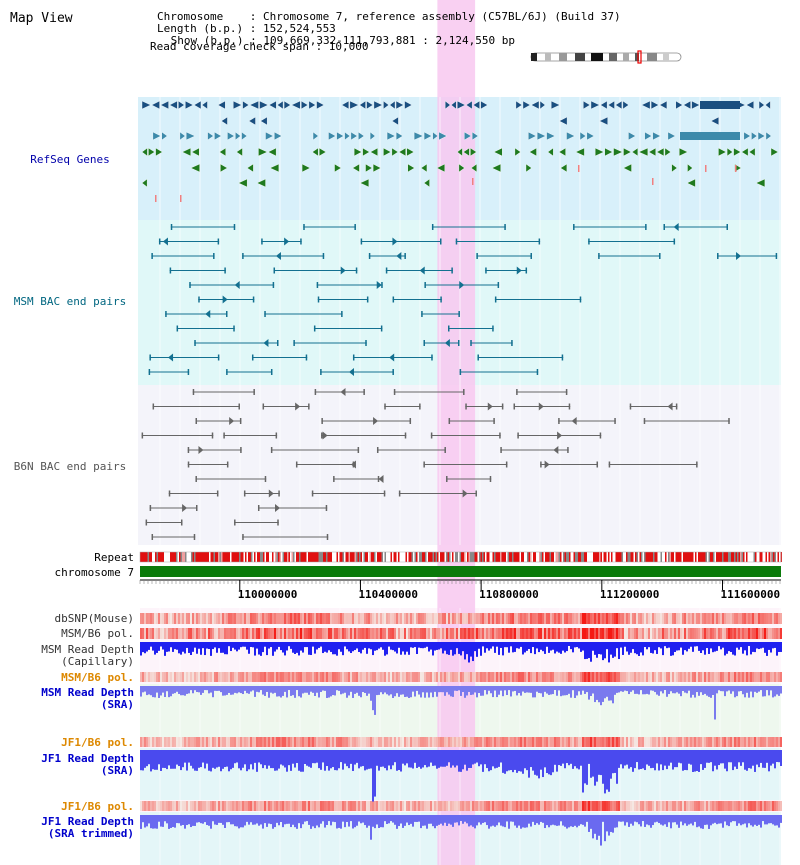 This screenshot has height=865, width=800. What do you see at coordinates (70, 466) in the screenshot?
I see `track-label-b6n-bac: B6N BAC end pairs` at bounding box center [70, 466].